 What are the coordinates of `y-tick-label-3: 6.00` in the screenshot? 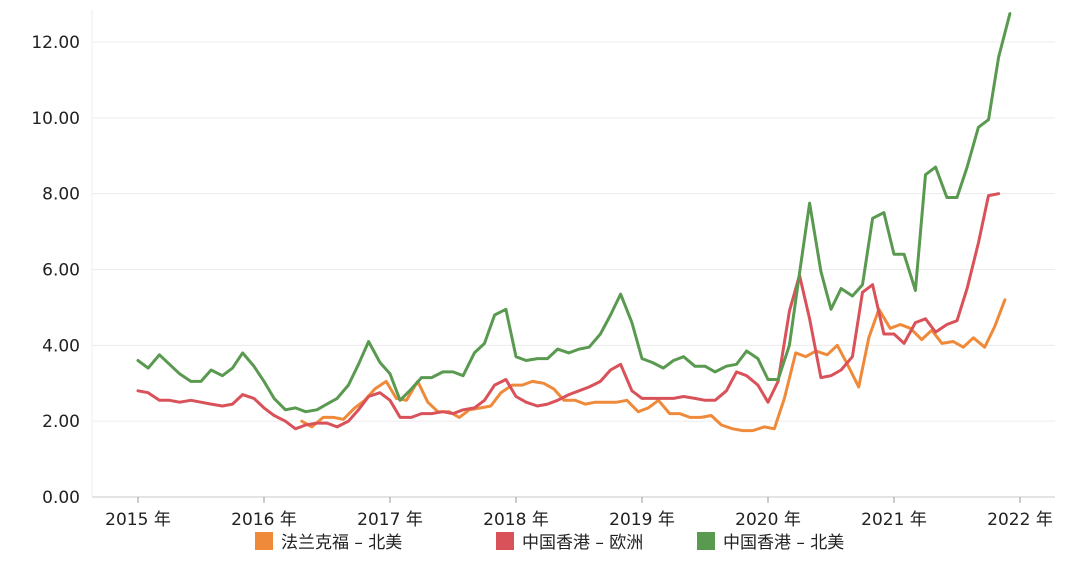 It's located at (61, 271).